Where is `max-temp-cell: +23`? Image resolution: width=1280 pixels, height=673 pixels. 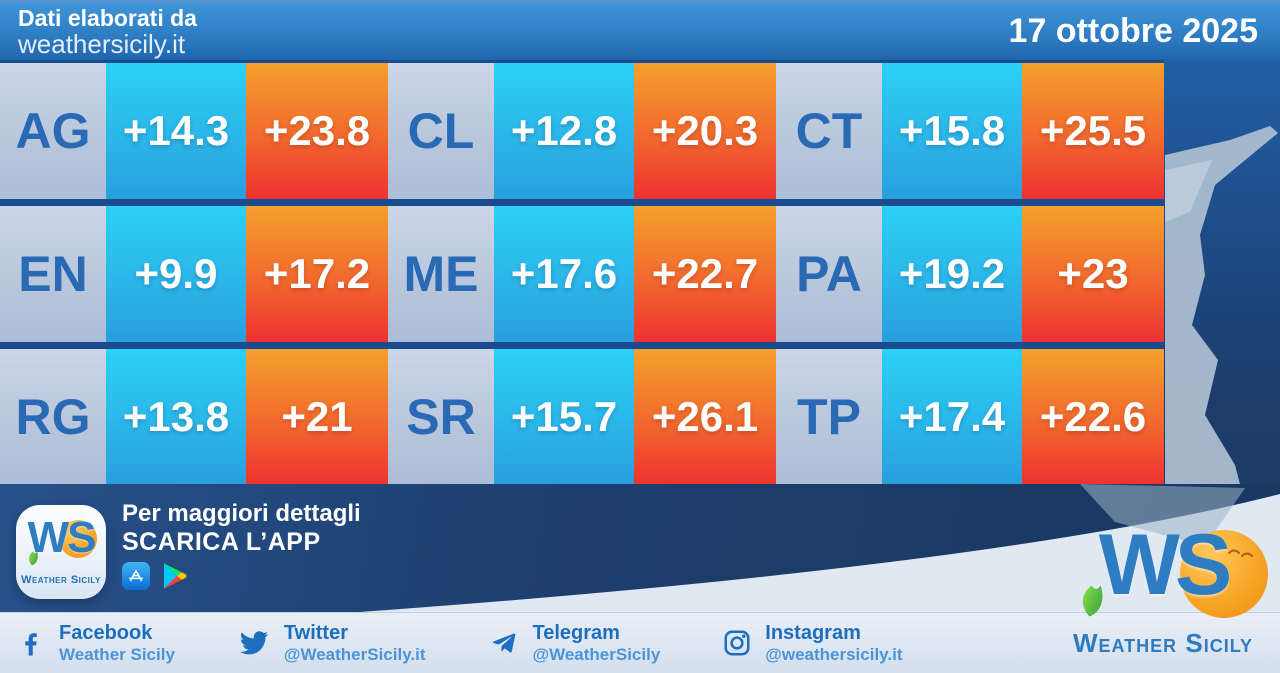 max-temp-cell: +23 is located at coordinates (1093, 274).